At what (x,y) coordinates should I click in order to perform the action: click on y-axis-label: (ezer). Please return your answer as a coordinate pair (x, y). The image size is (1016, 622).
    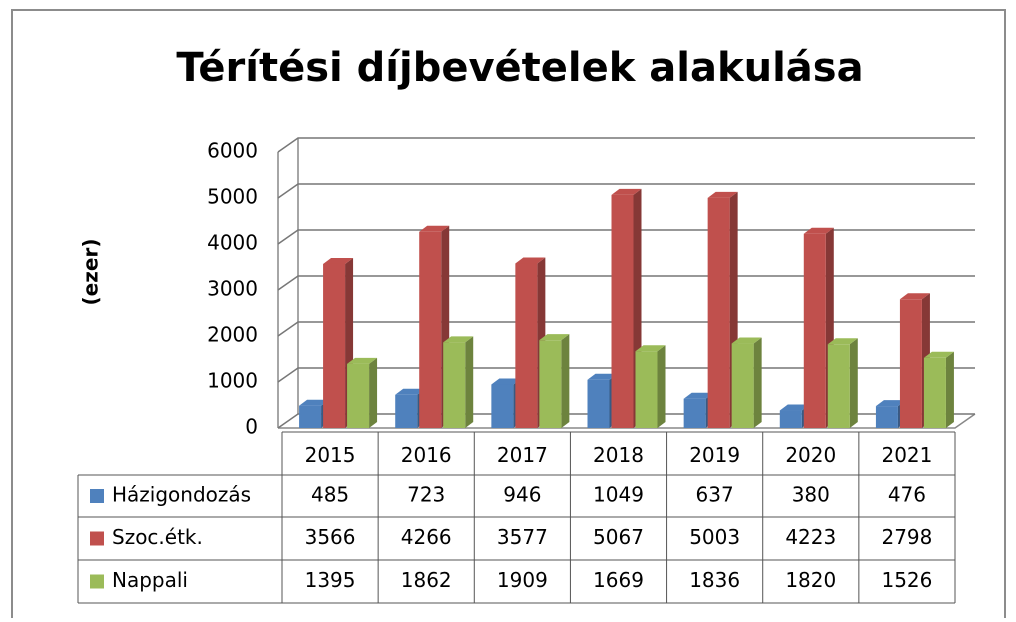
    Looking at the image, I should click on (91, 272).